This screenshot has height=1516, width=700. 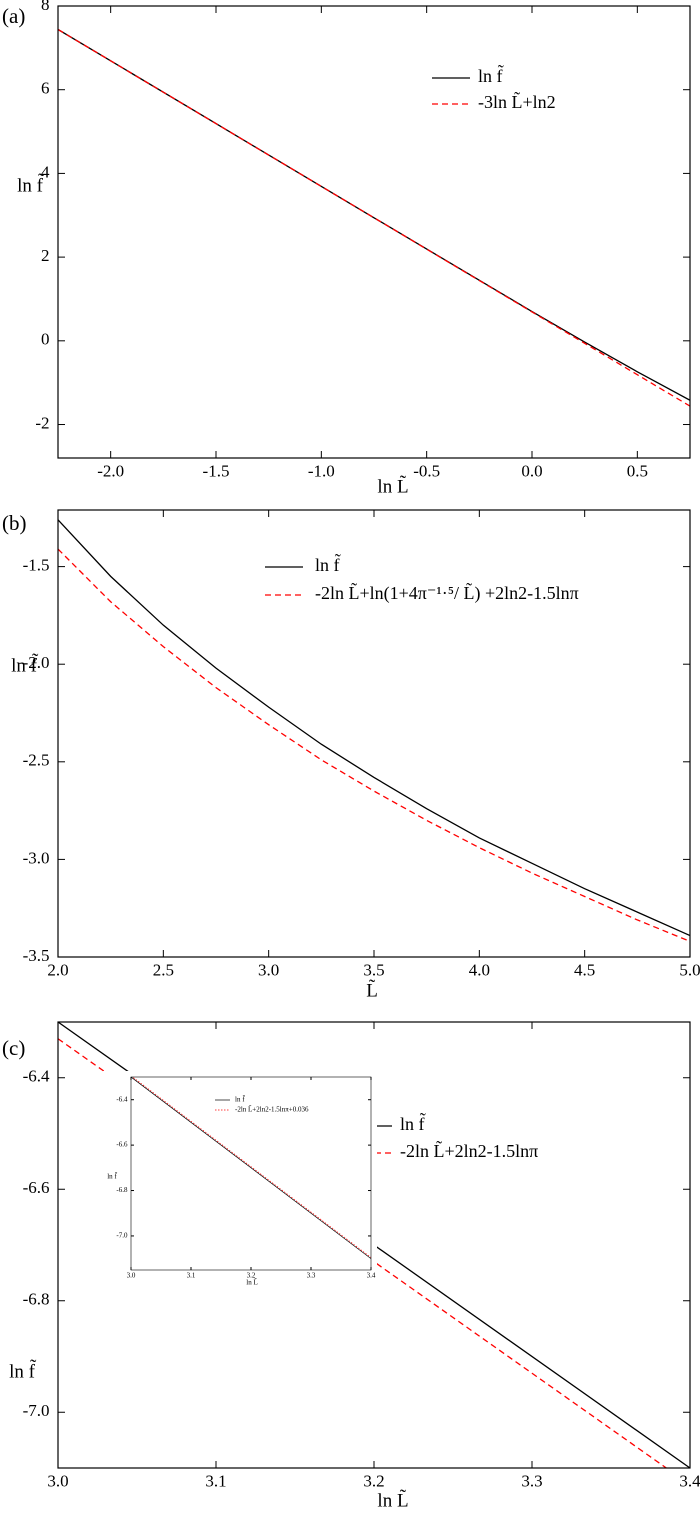 I want to click on legend-label: -2ln L̃+2ln2-1.5lnπ, so click(x=469, y=1151).